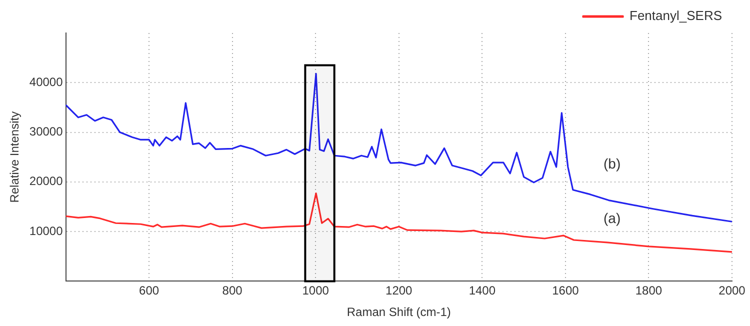 Image resolution: width=750 pixels, height=326 pixels. Describe the element at coordinates (316, 291) in the screenshot. I see `x-tick-label: 1000` at that location.